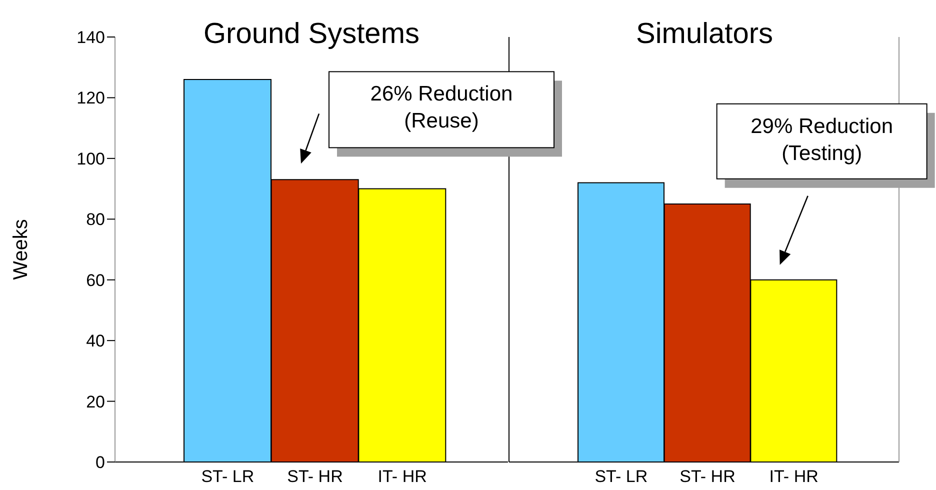  What do you see at coordinates (311, 34) in the screenshot?
I see `chart-title: Ground Systems` at bounding box center [311, 34].